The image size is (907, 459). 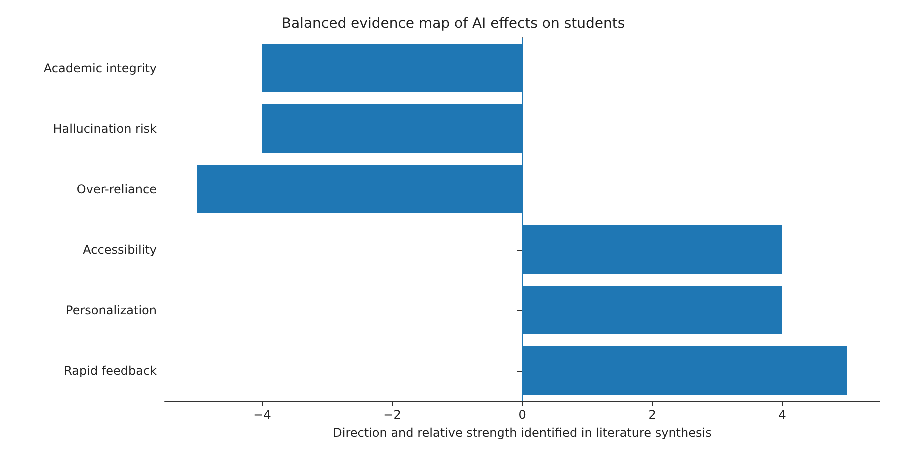 I want to click on x-tick-label: 2, so click(x=652, y=415).